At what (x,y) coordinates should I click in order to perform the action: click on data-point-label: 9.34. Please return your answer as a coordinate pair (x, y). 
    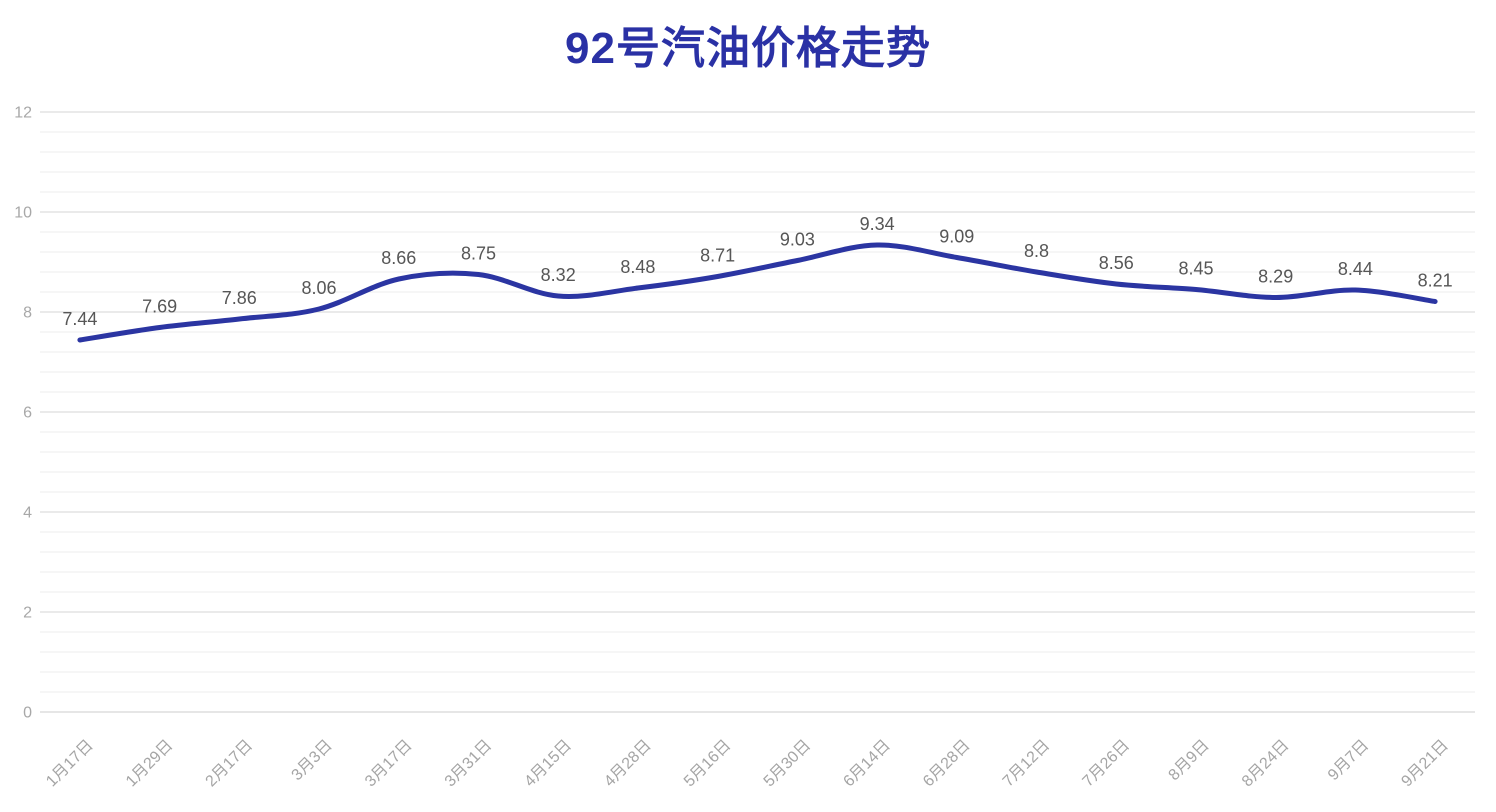
    Looking at the image, I should click on (877, 224).